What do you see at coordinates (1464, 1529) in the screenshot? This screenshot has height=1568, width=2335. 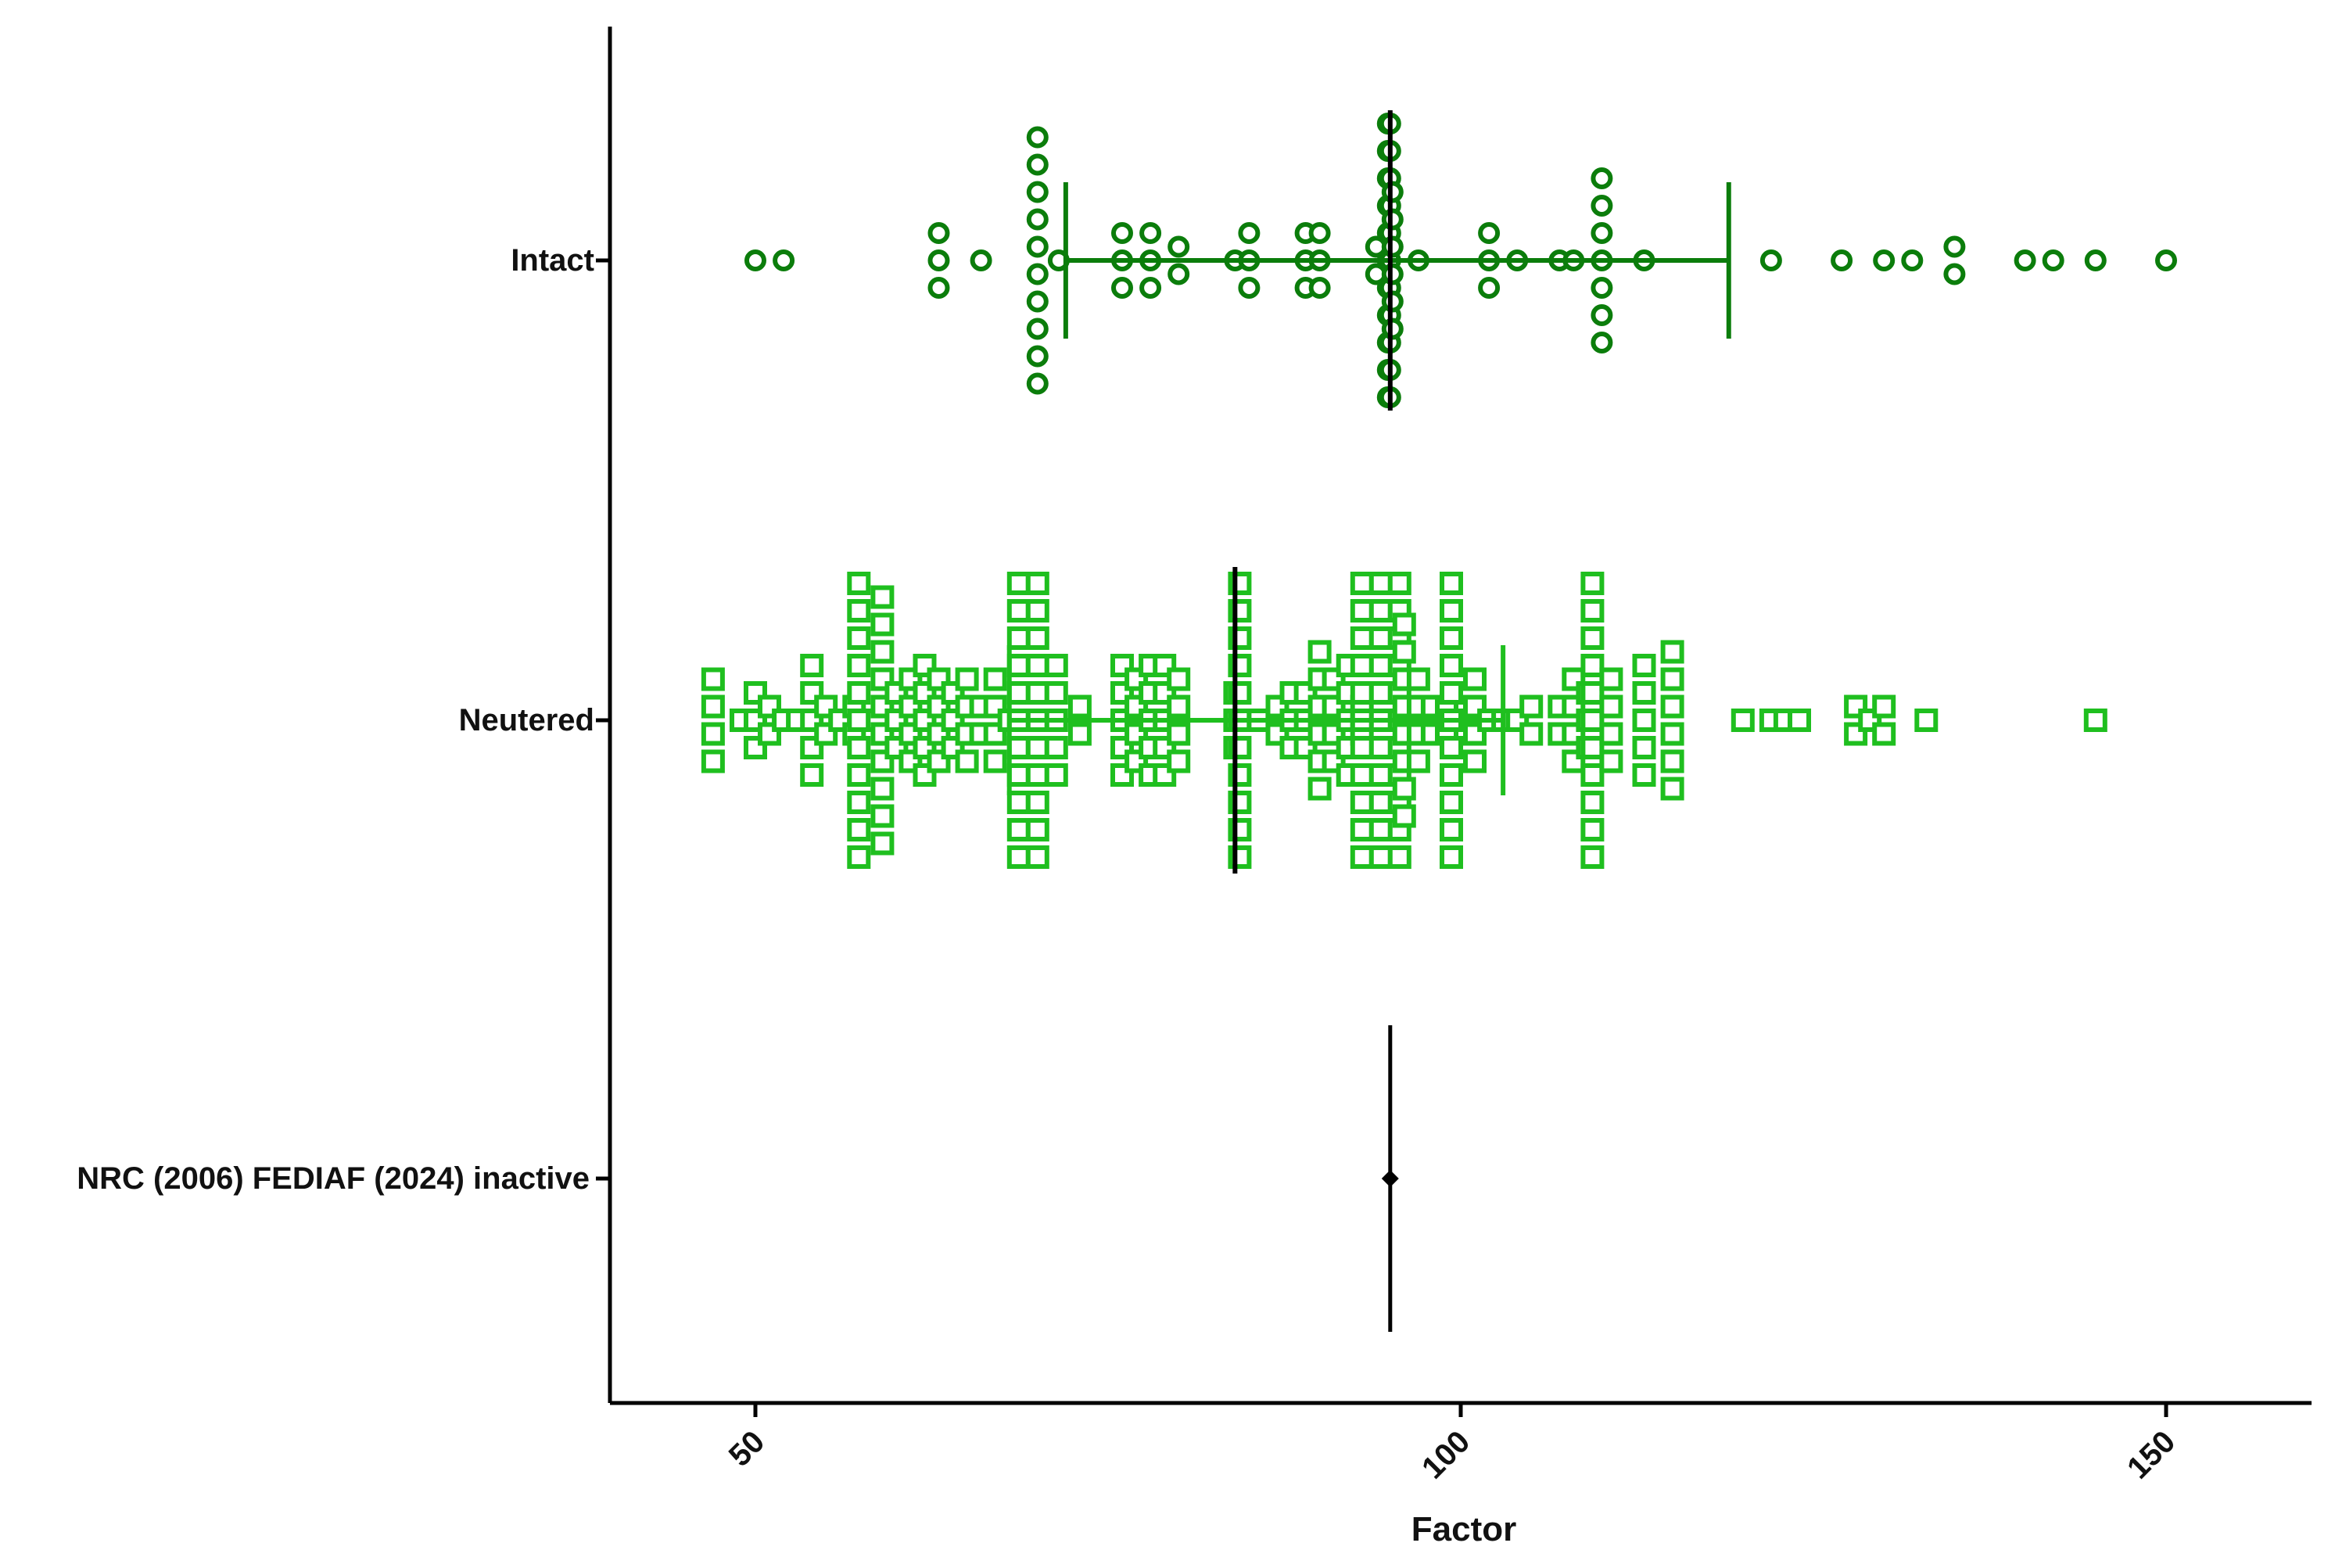 I see `x-axis-title: Factor` at bounding box center [1464, 1529].